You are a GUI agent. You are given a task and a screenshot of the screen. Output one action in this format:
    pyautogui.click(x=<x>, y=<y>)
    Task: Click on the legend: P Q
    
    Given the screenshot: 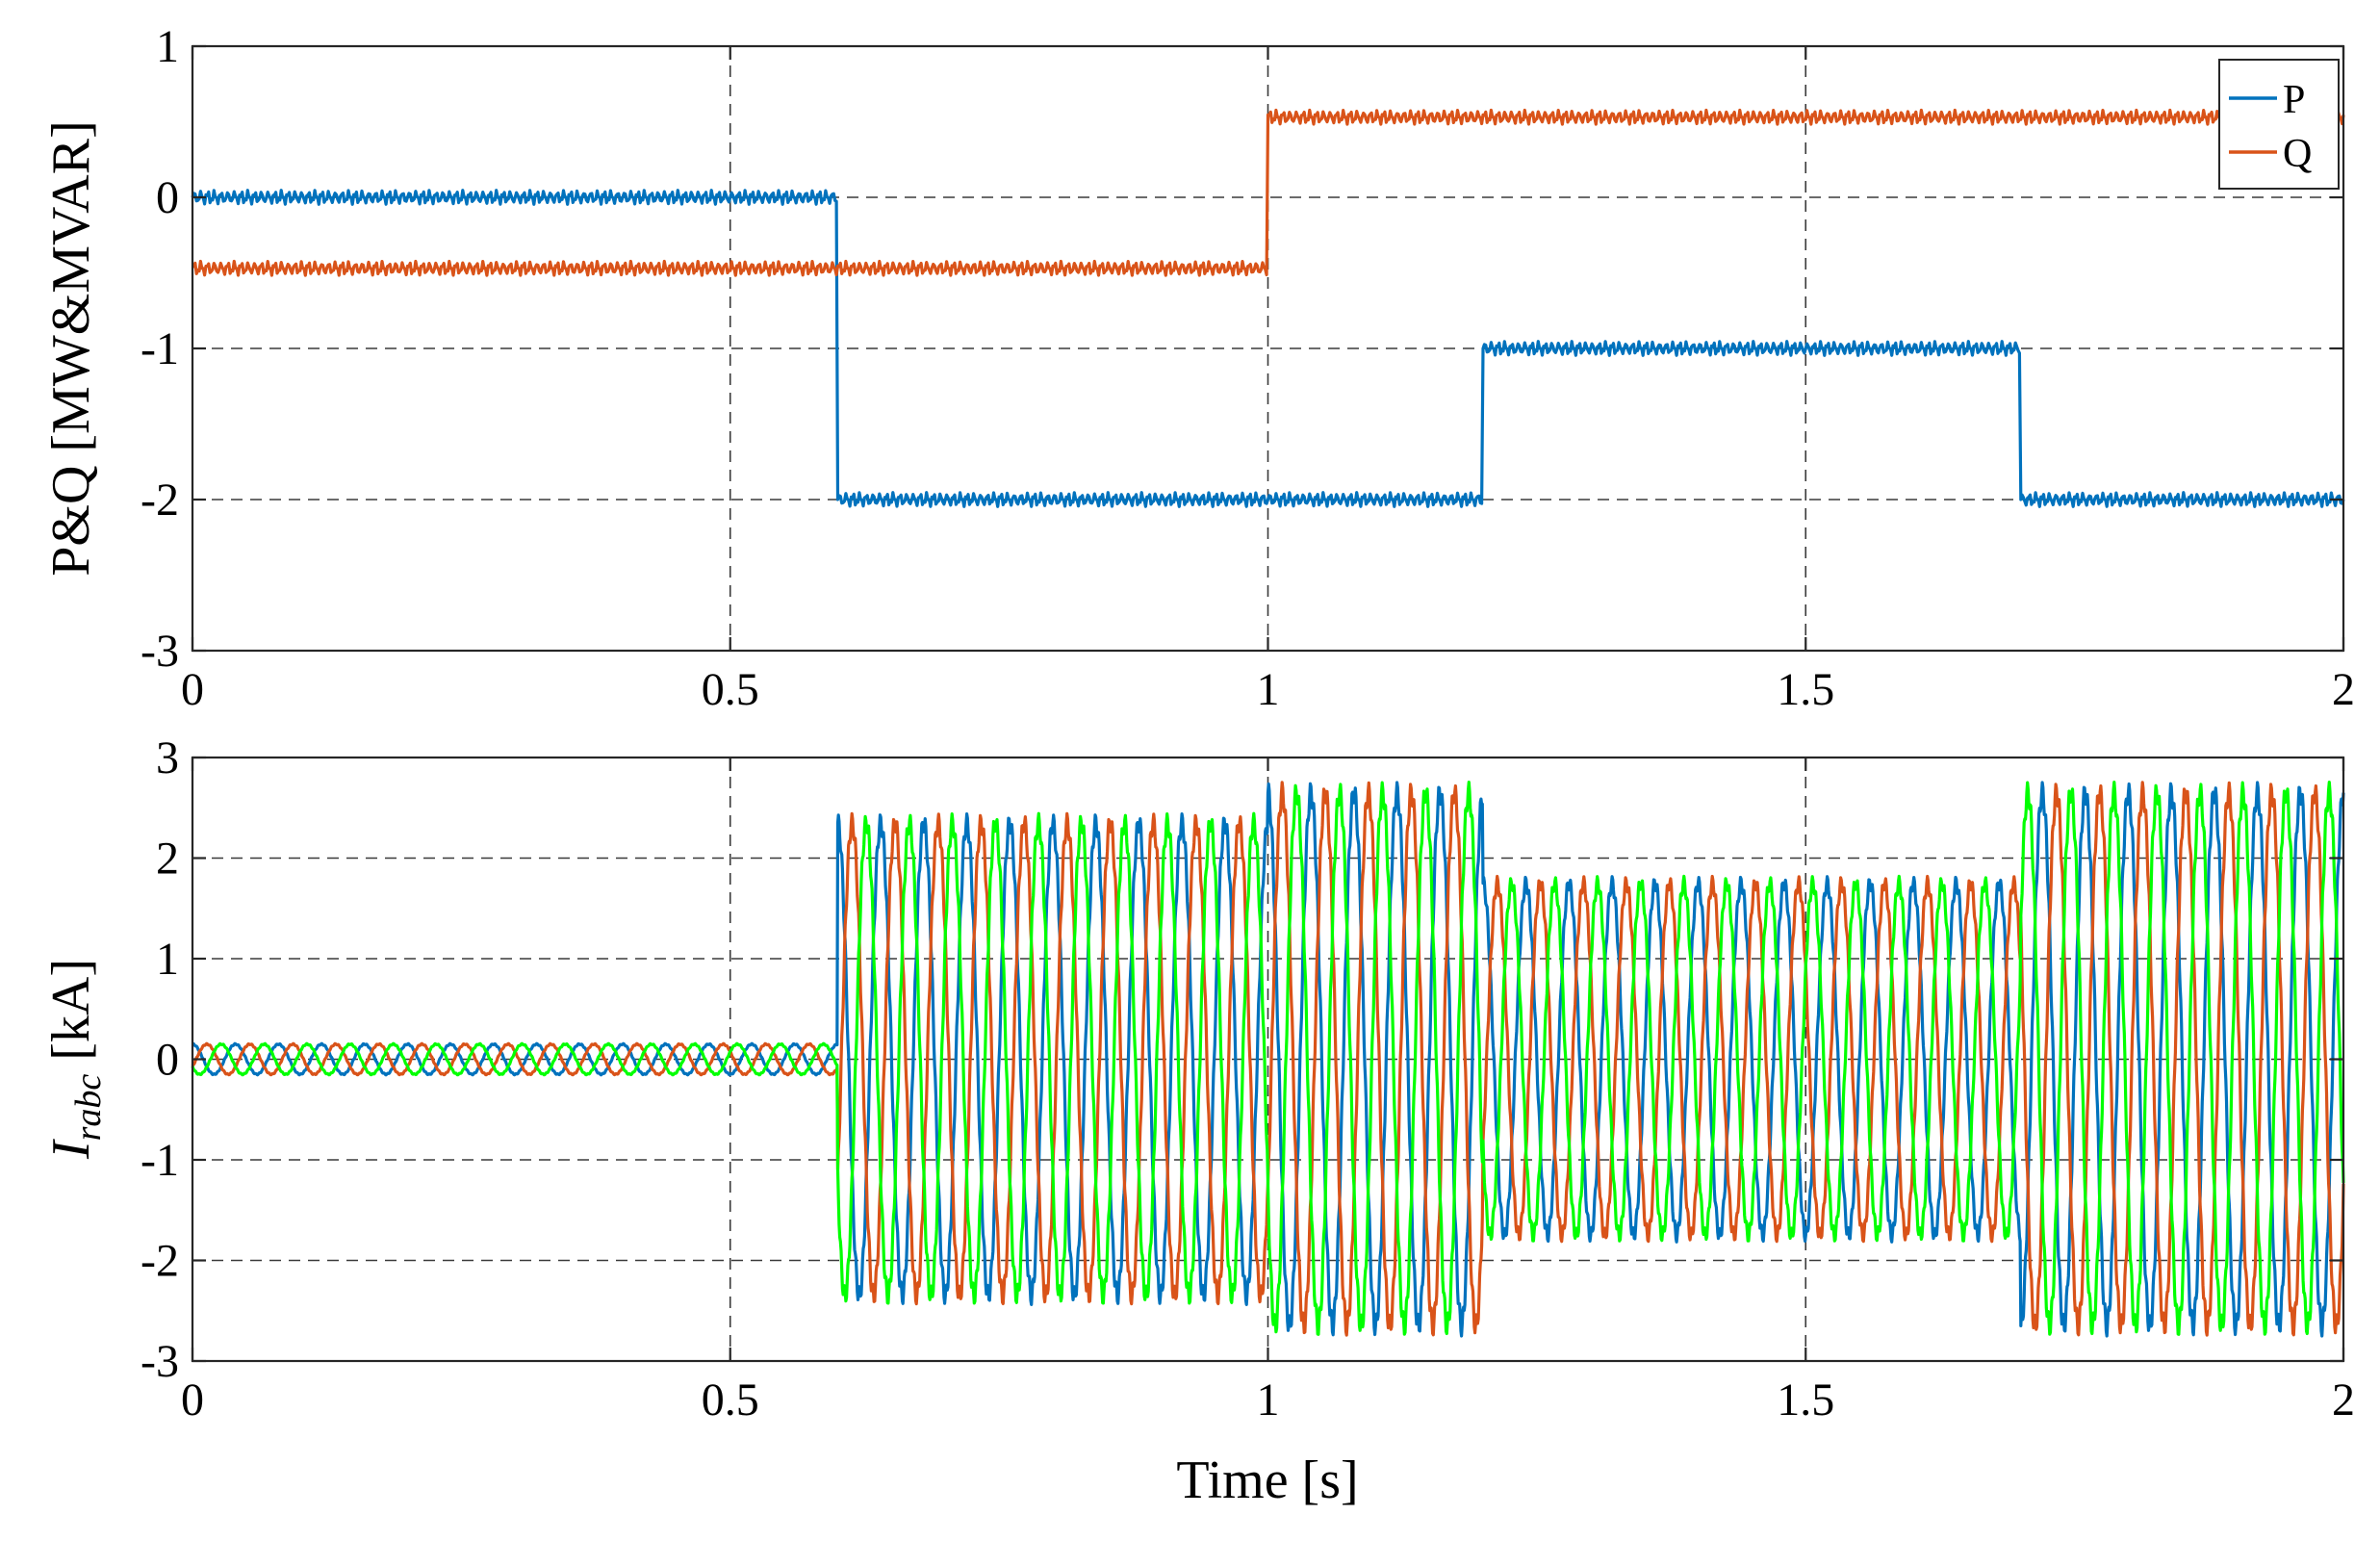 What is the action you would take?
    pyautogui.click(x=2279, y=124)
    